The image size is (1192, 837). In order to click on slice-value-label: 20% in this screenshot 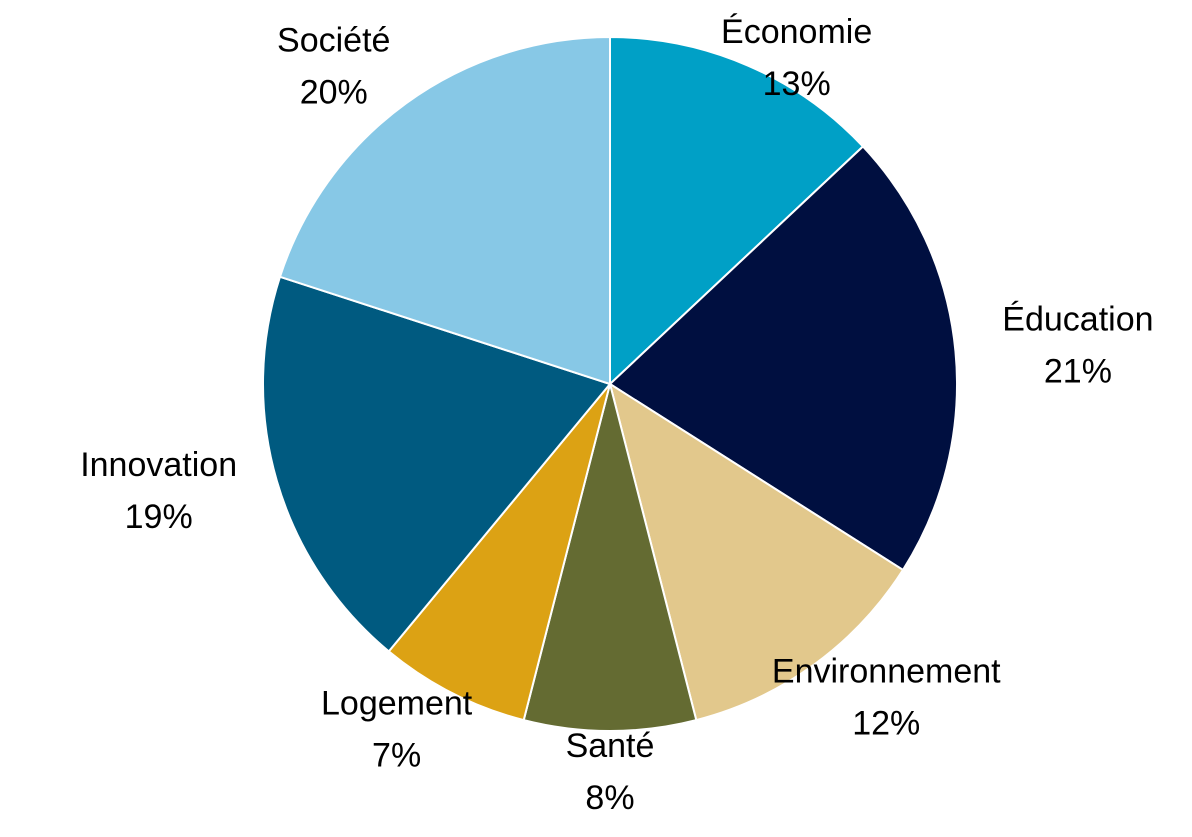, I will do `click(334, 92)`.